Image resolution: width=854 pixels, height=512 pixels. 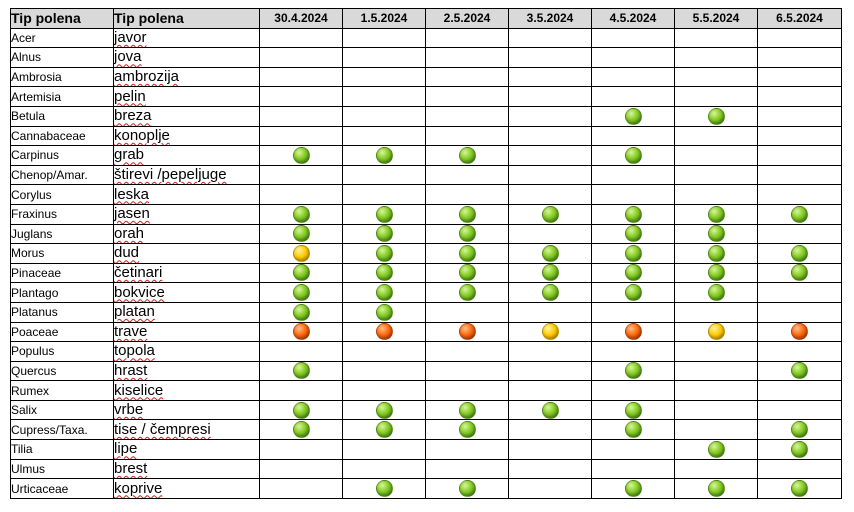 What do you see at coordinates (633, 18) in the screenshot?
I see `header-date: 4.5.2024` at bounding box center [633, 18].